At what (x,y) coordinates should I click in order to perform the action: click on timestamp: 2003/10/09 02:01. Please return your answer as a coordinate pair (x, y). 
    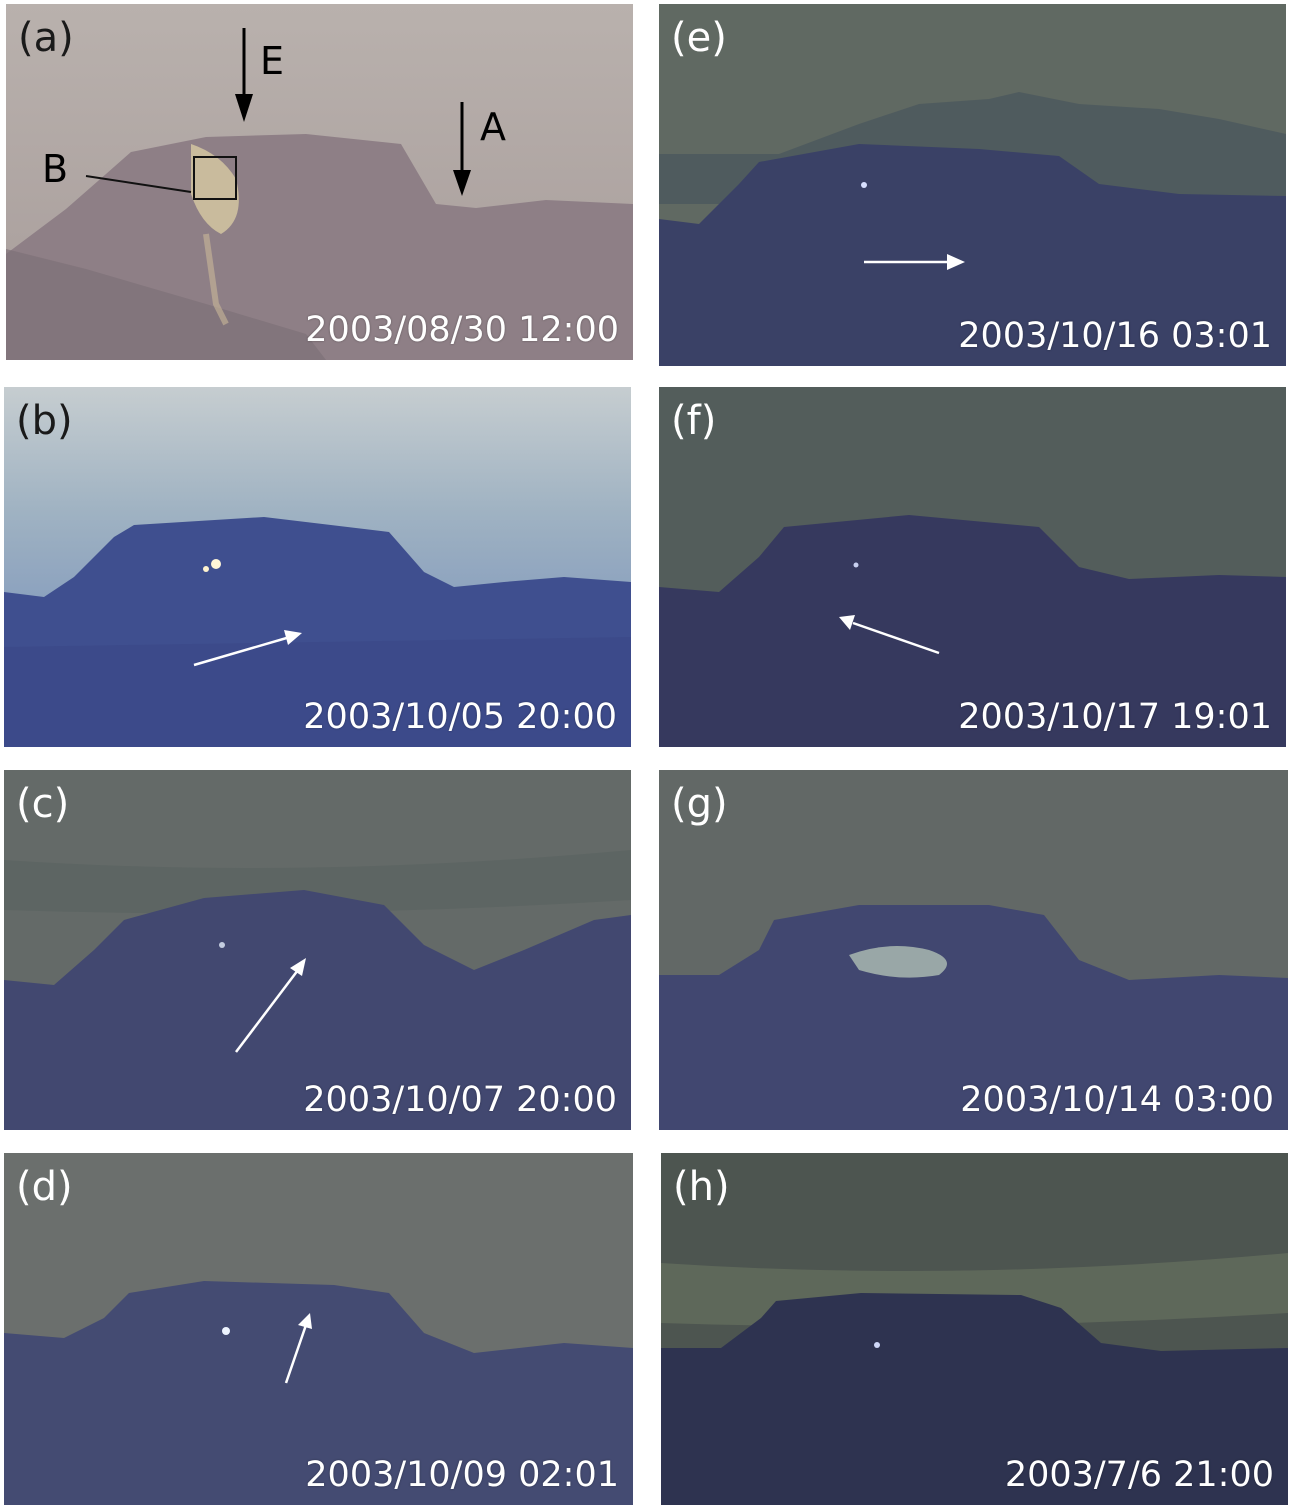
    Looking at the image, I should click on (462, 1475).